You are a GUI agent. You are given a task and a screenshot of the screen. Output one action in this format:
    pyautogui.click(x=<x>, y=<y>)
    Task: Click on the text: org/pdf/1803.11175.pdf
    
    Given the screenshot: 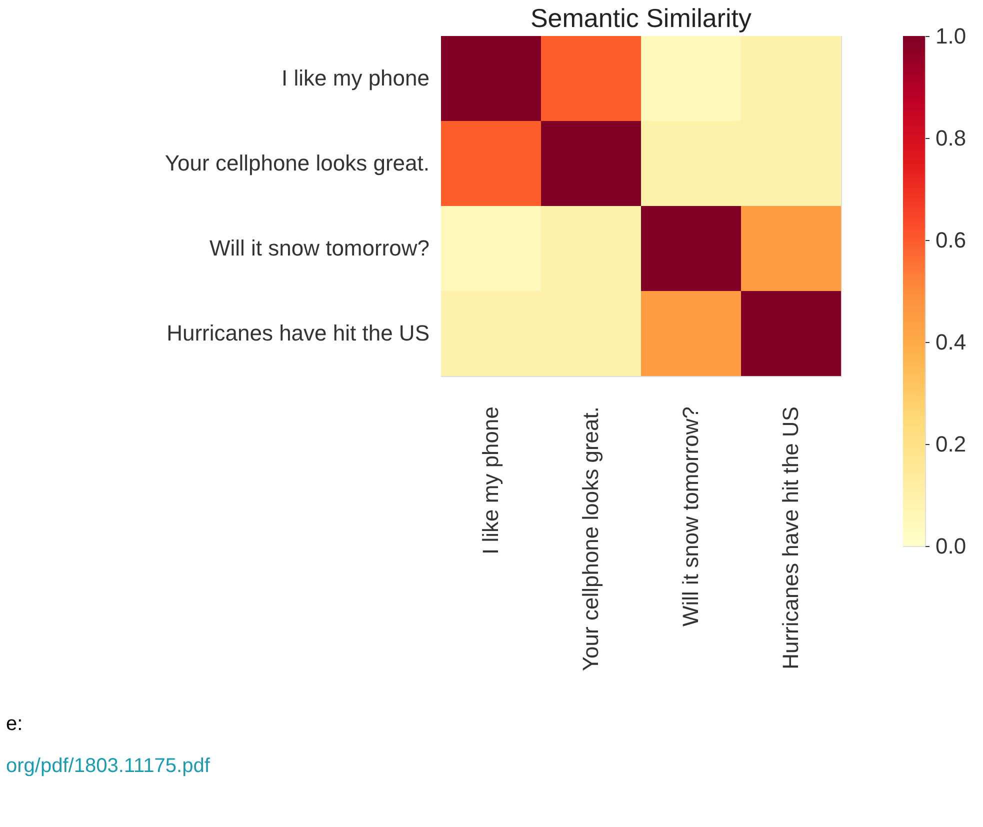 What is the action you would take?
    pyautogui.click(x=108, y=766)
    